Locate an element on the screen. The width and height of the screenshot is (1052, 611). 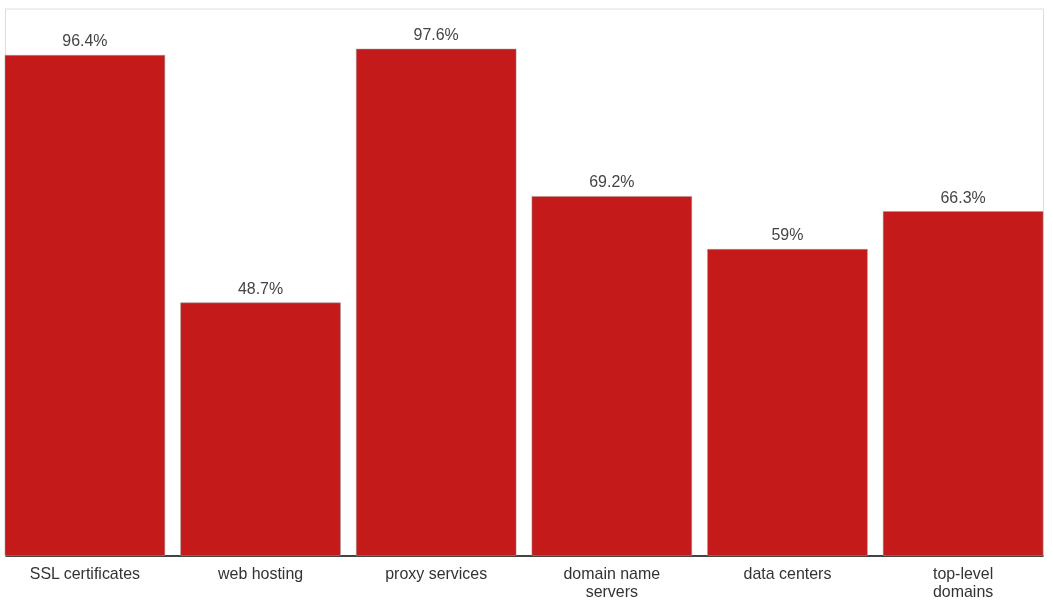
x-tick-label: top-level domains is located at coordinates (963, 582).